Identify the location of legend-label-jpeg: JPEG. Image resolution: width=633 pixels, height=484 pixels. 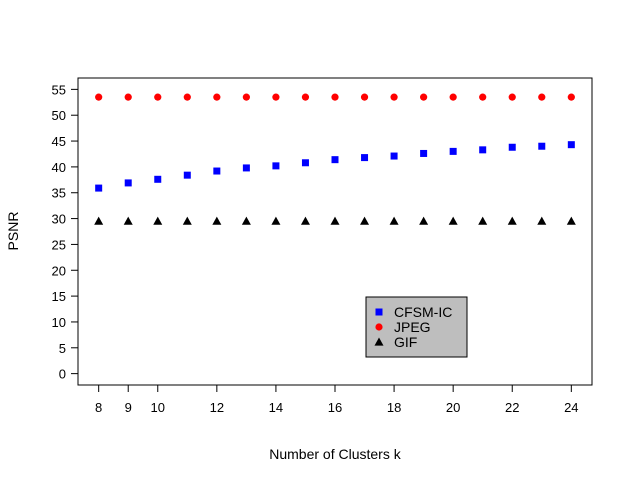
(412, 327).